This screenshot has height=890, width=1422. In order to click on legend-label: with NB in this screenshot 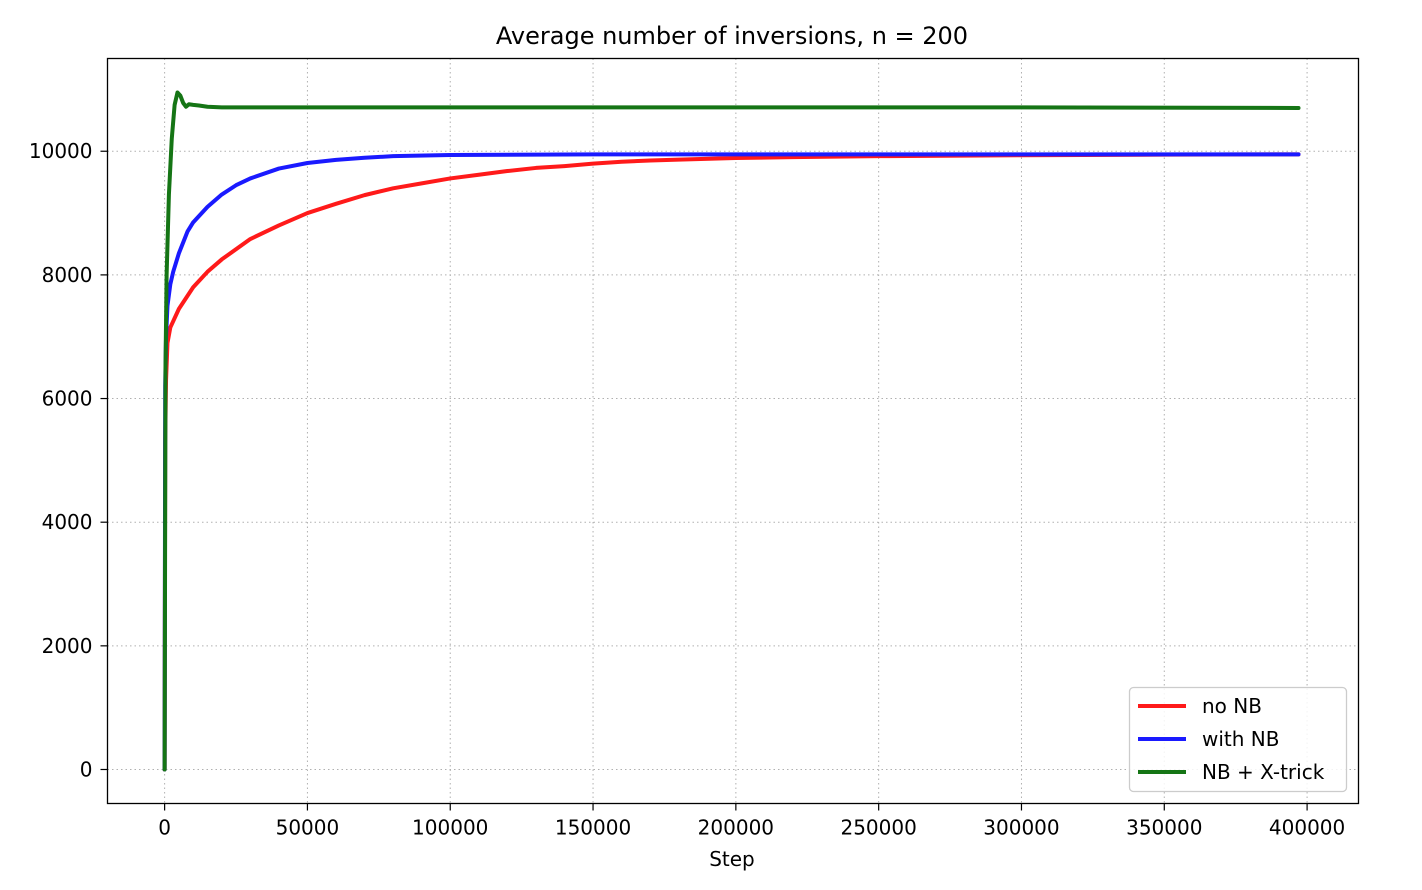, I will do `click(1240, 739)`.